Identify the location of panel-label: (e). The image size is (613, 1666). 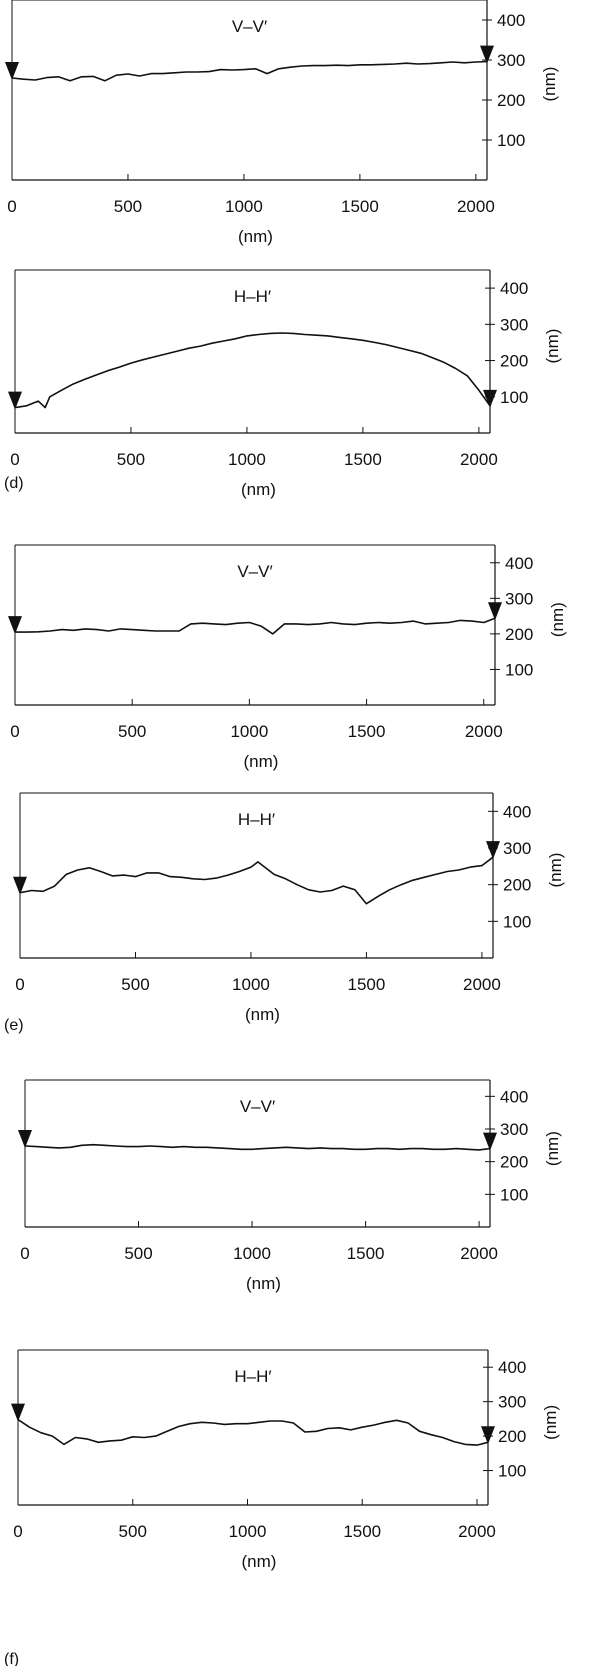
(14, 1025).